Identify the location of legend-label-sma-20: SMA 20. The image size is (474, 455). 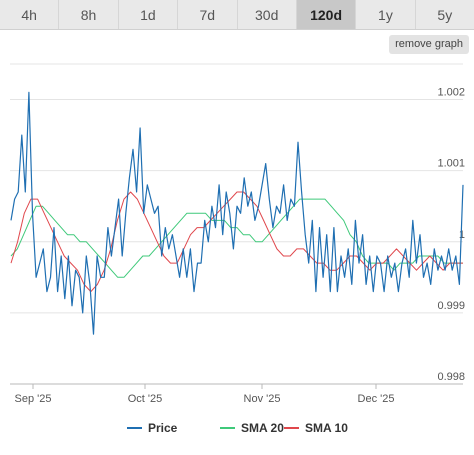
(262, 428).